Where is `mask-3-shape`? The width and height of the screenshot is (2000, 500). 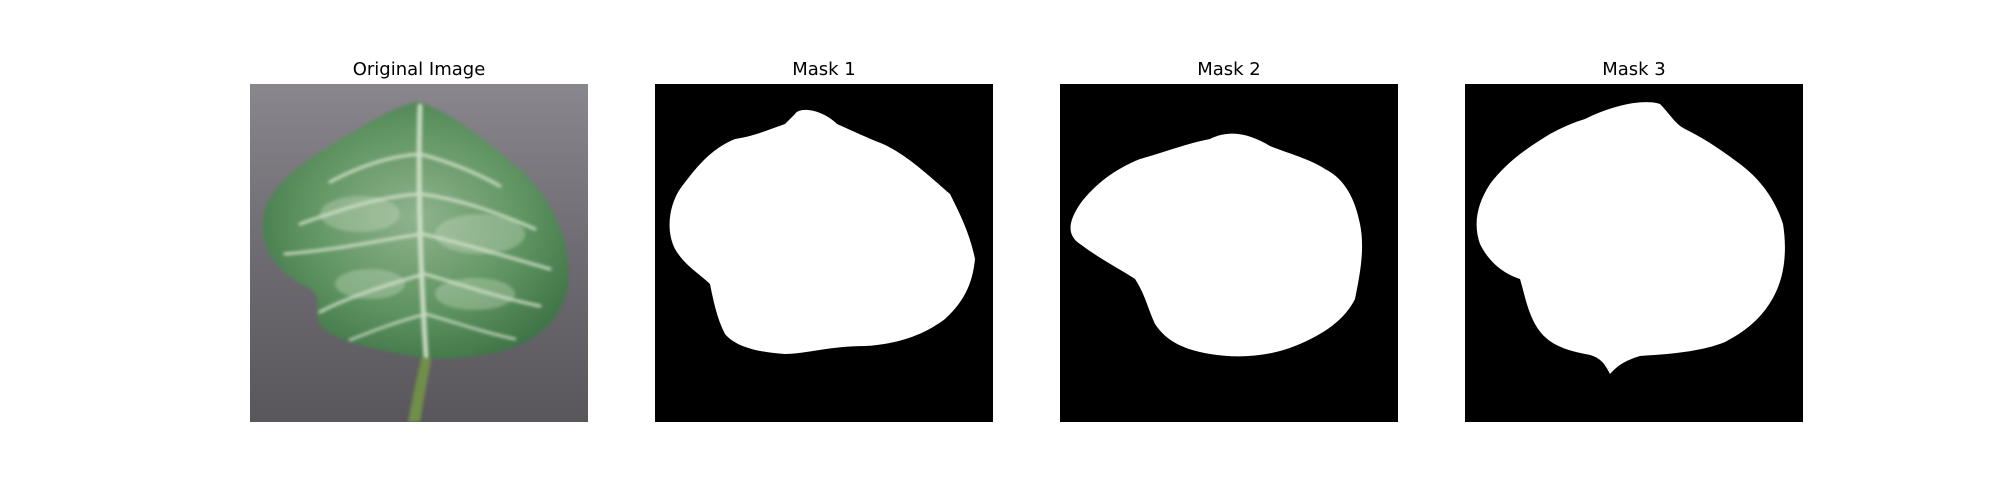
mask-3-shape is located at coordinates (1634, 253).